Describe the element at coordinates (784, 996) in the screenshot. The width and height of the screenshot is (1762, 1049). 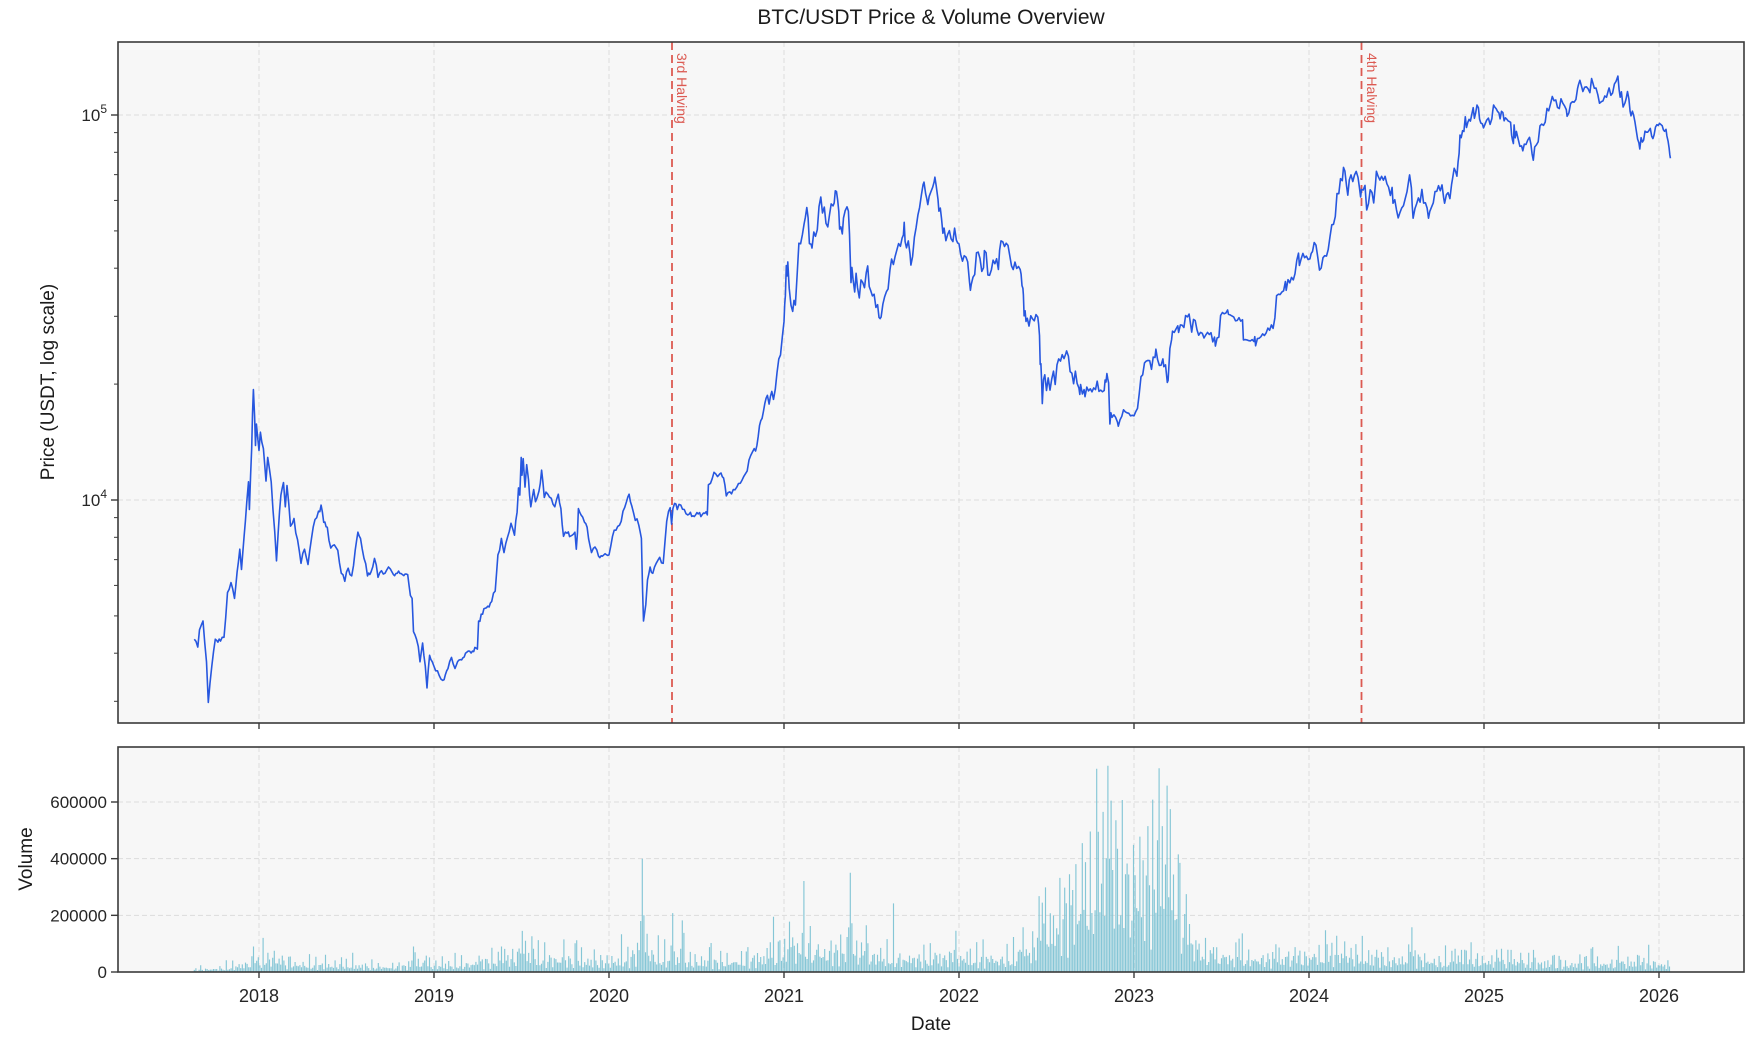
I see `x-tick-label: 2021` at that location.